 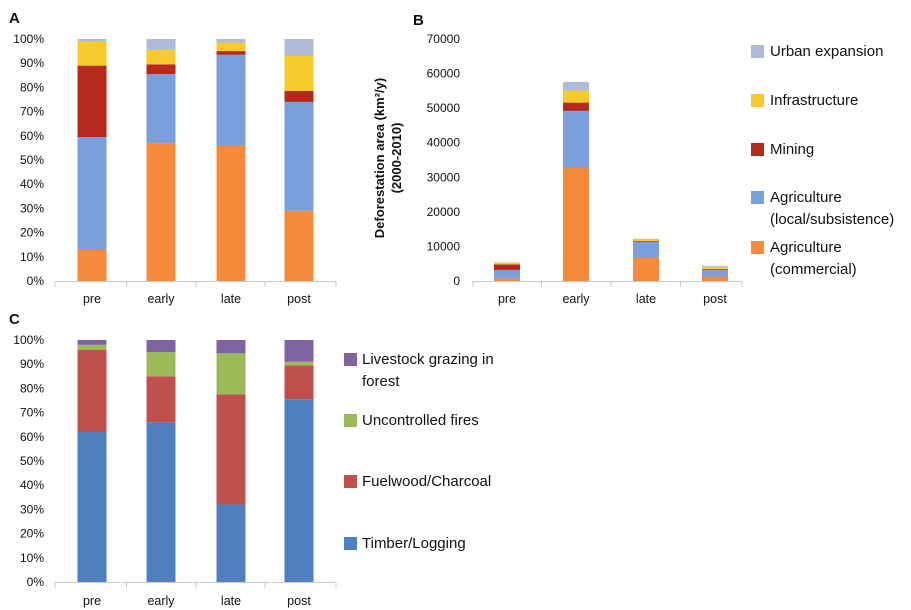 What do you see at coordinates (32, 509) in the screenshot?
I see `chart-c-ytick: 30%` at bounding box center [32, 509].